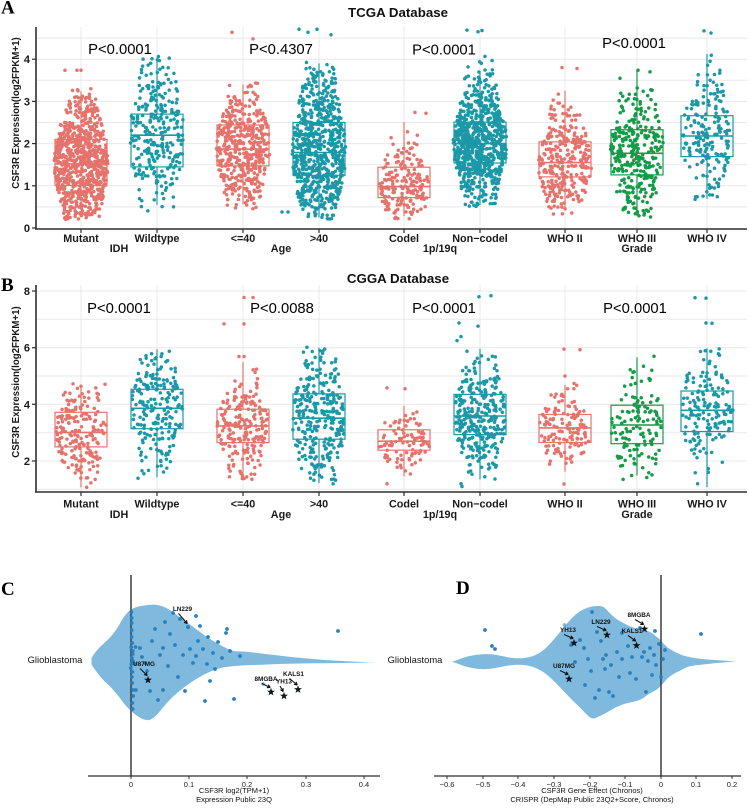 This screenshot has width=749, height=810. Describe the element at coordinates (636, 249) in the screenshot. I see `svg-text: Grade` at that location.